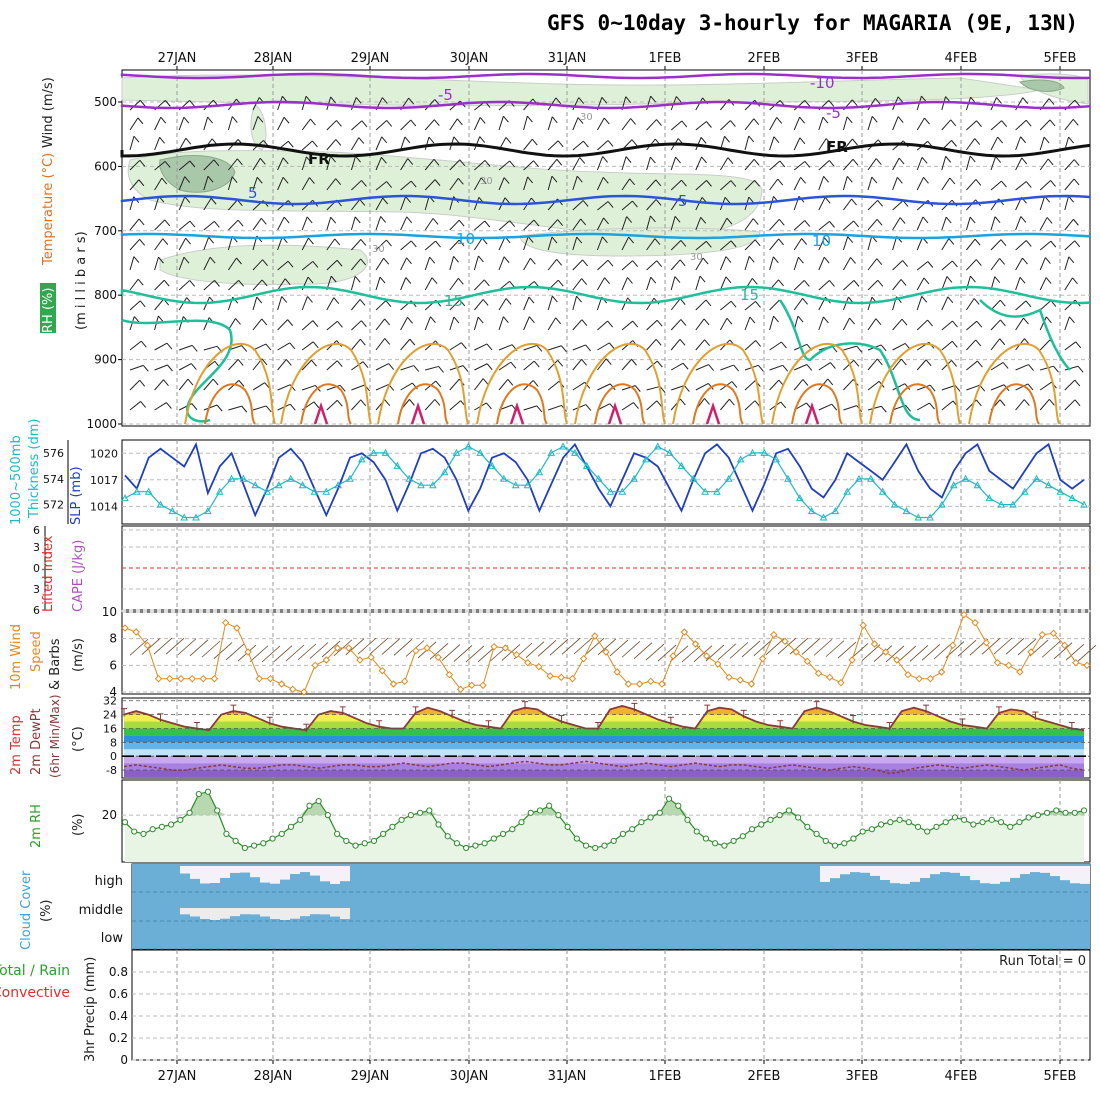 The image size is (1100, 1100). I want to click on cloud-high-gap, so click(945, 869).